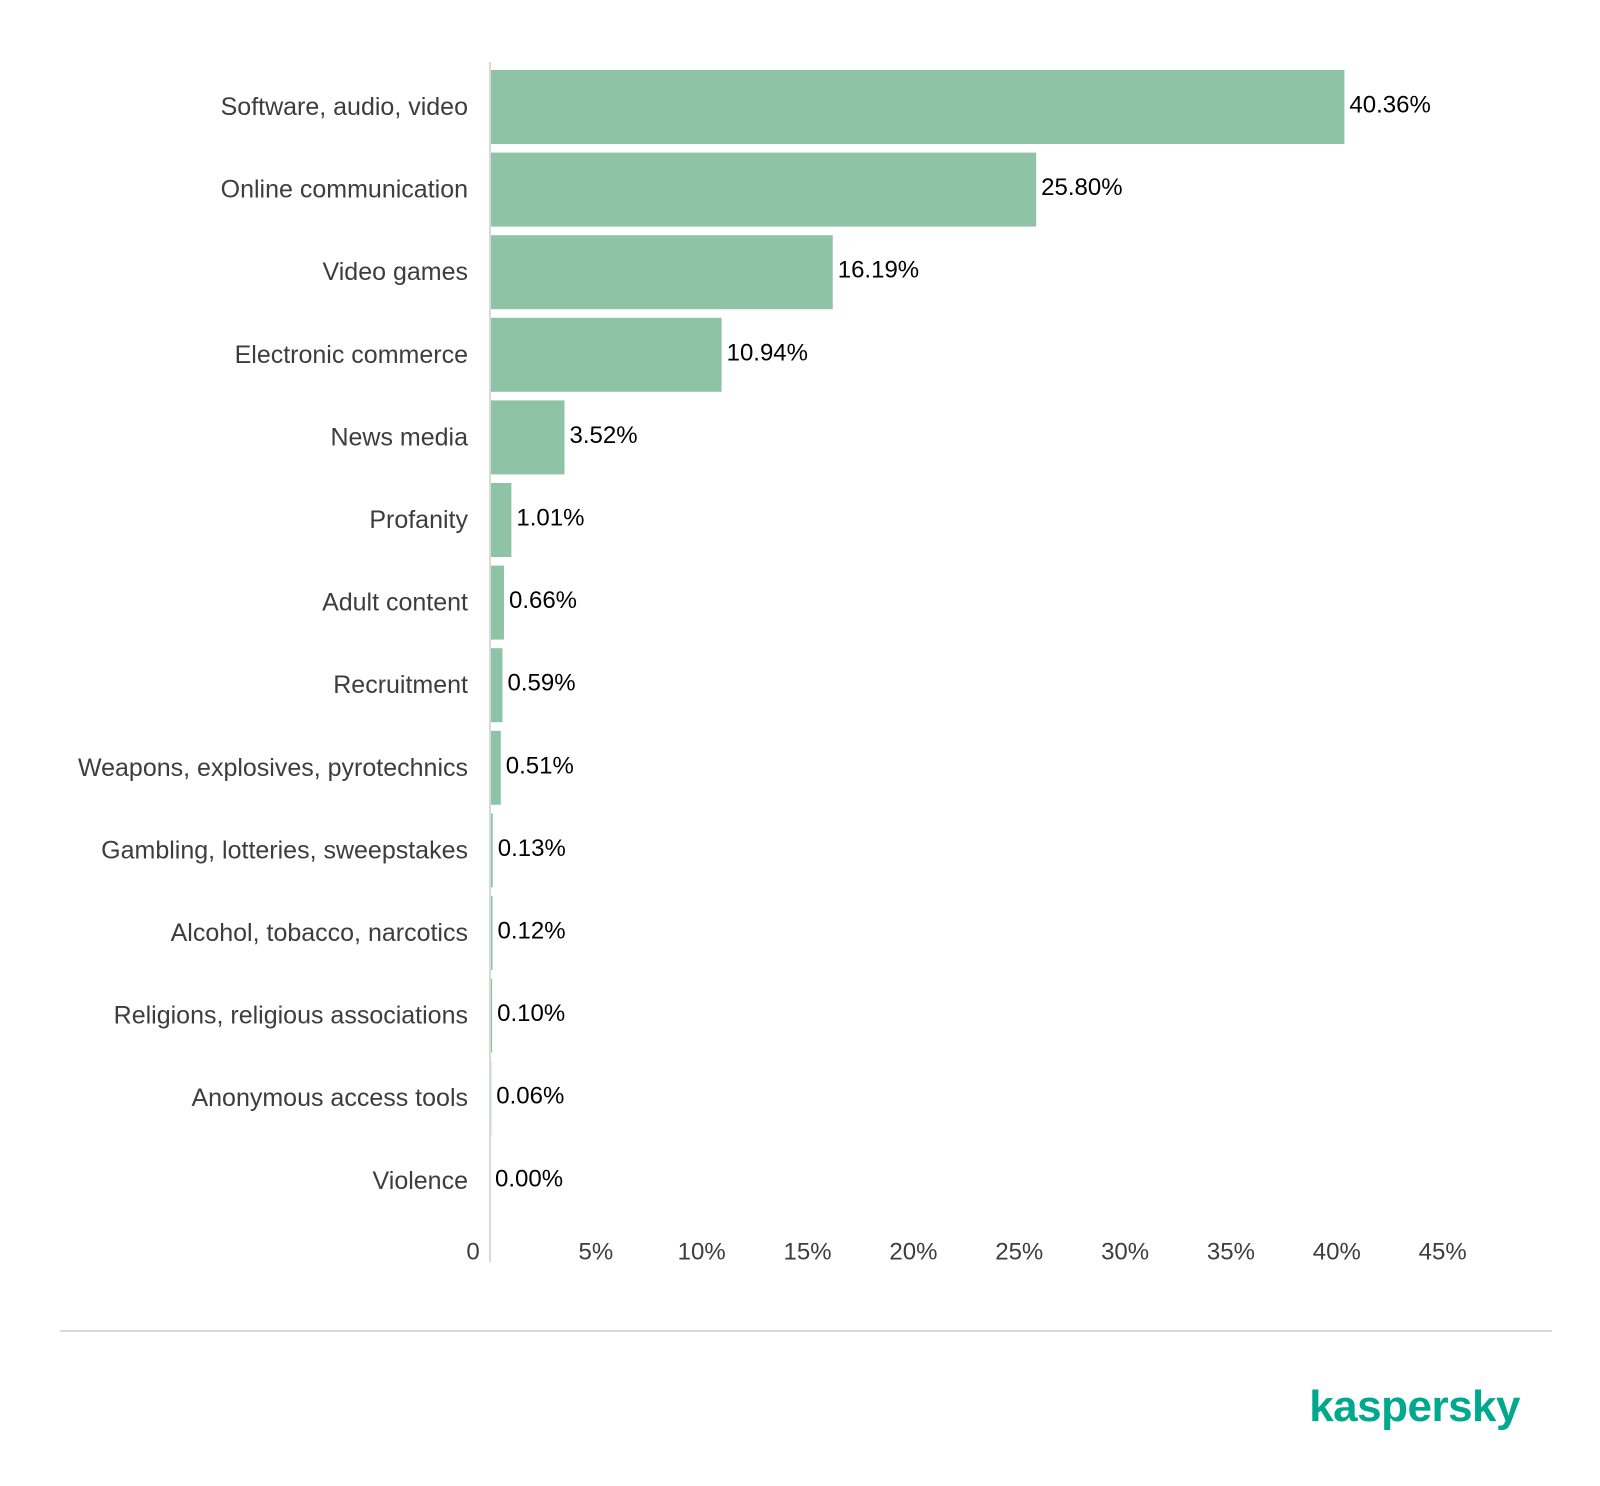 The image size is (1600, 1486). What do you see at coordinates (606, 354) in the screenshot?
I see `bar-electronic-commerce` at bounding box center [606, 354].